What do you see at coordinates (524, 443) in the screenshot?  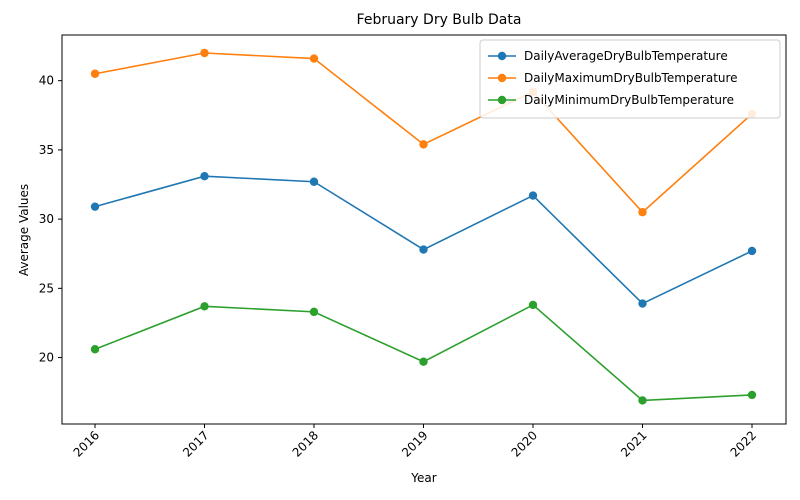 I see `x-tick-label: 2020` at bounding box center [524, 443].